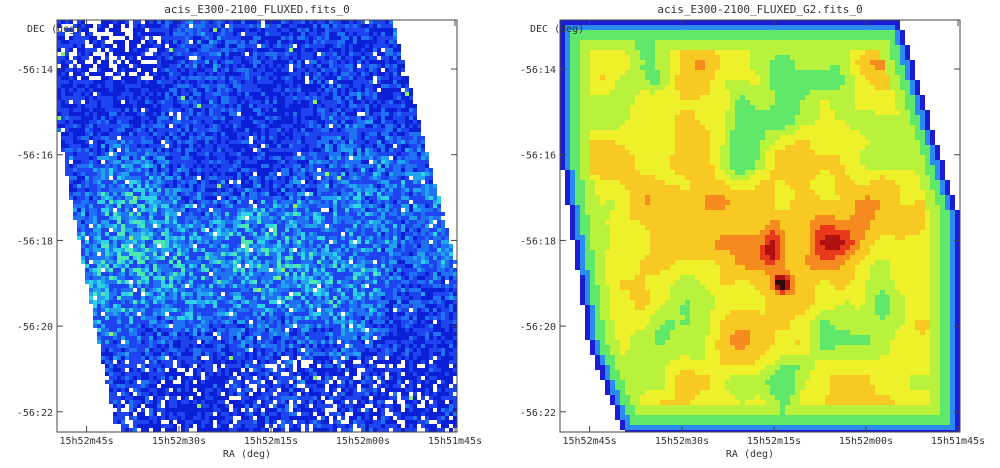 The image size is (1000, 468). What do you see at coordinates (256, 9) in the screenshot?
I see `chart-title: acis_E300-2100_FLUXED.fits_0` at bounding box center [256, 9].